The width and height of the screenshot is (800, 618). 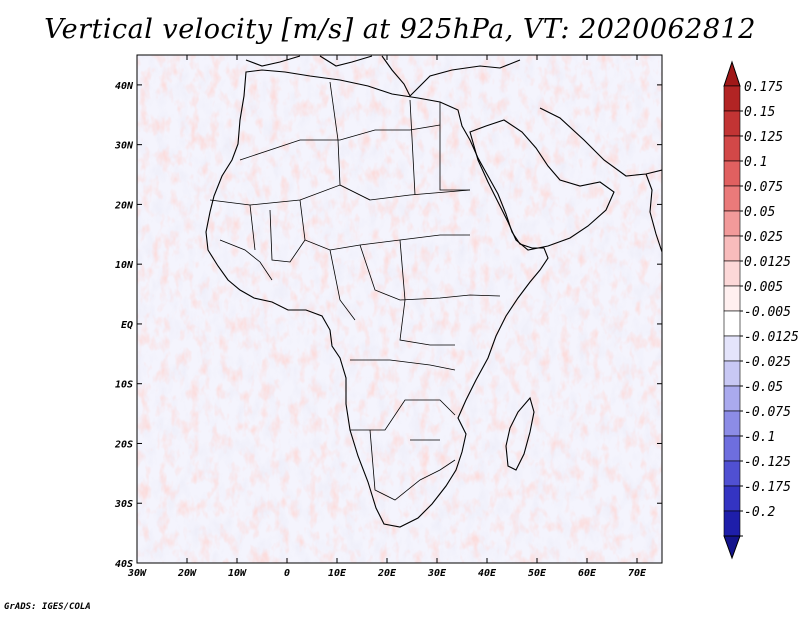 I want to click on lat-tick-label: 40N, so click(x=124, y=86).